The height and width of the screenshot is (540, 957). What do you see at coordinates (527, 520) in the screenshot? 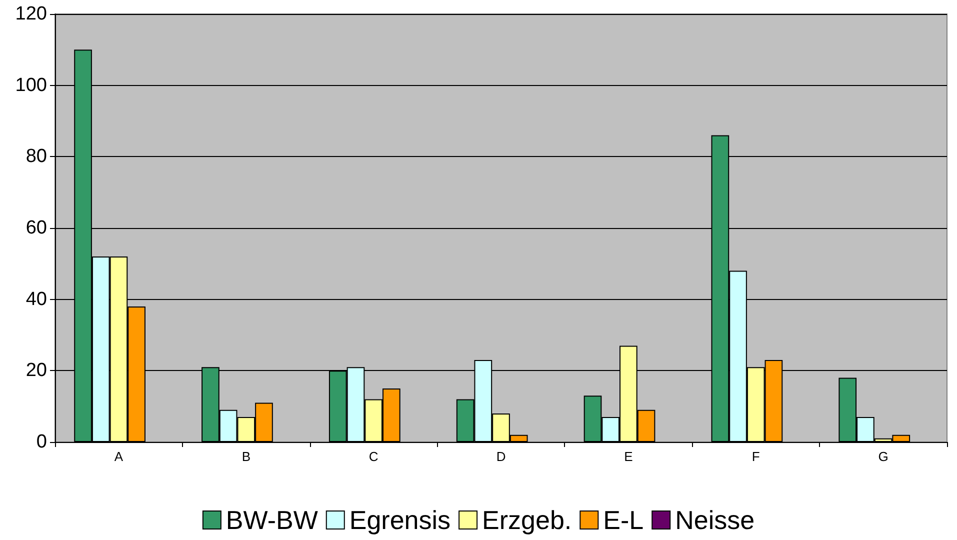
I see `legend-label: Erzgeb.` at bounding box center [527, 520].